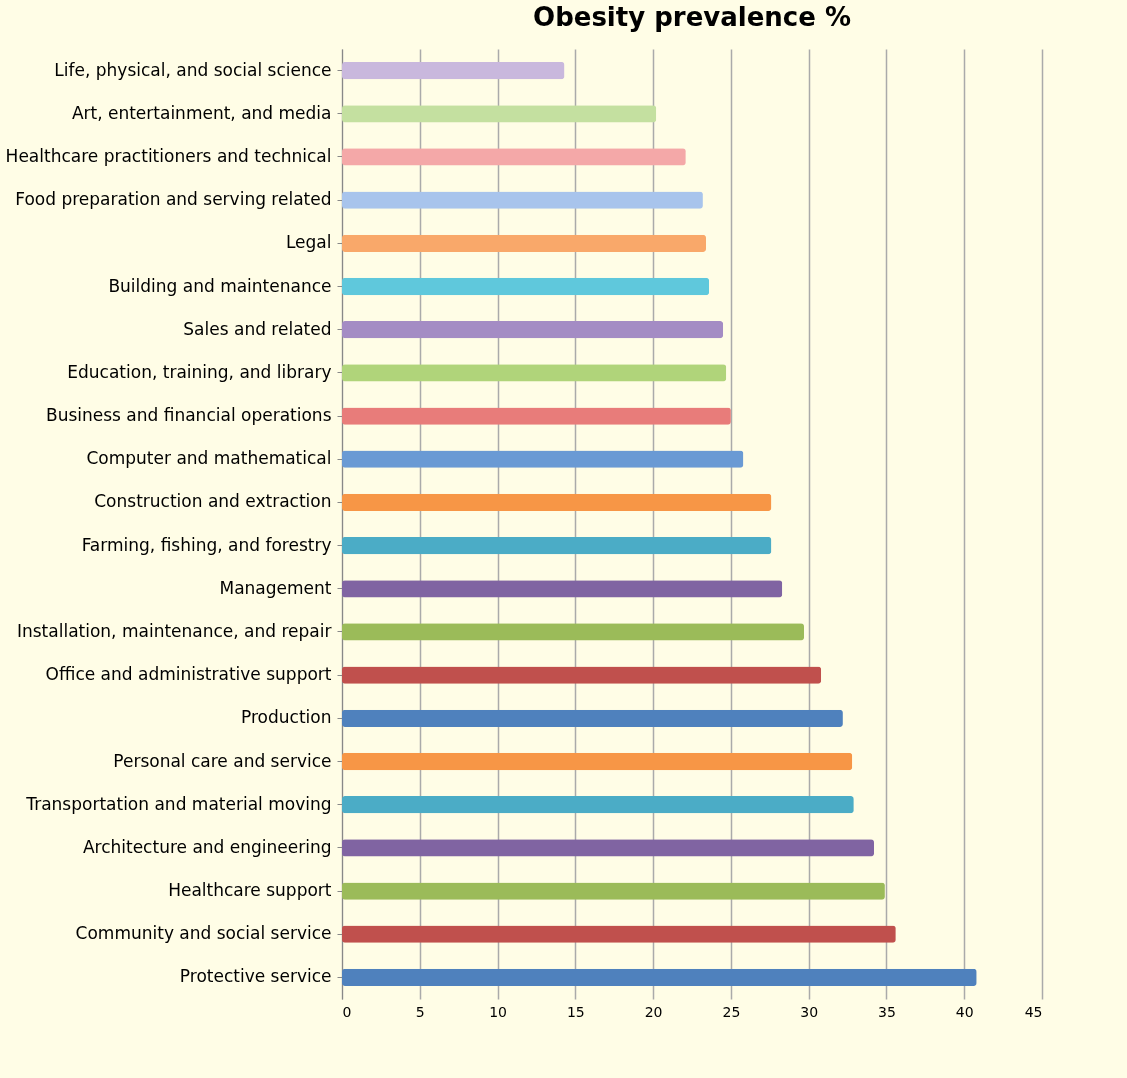 This screenshot has height=1078, width=1127. What do you see at coordinates (809, 1011) in the screenshot?
I see `x-tick-label: 30` at bounding box center [809, 1011].